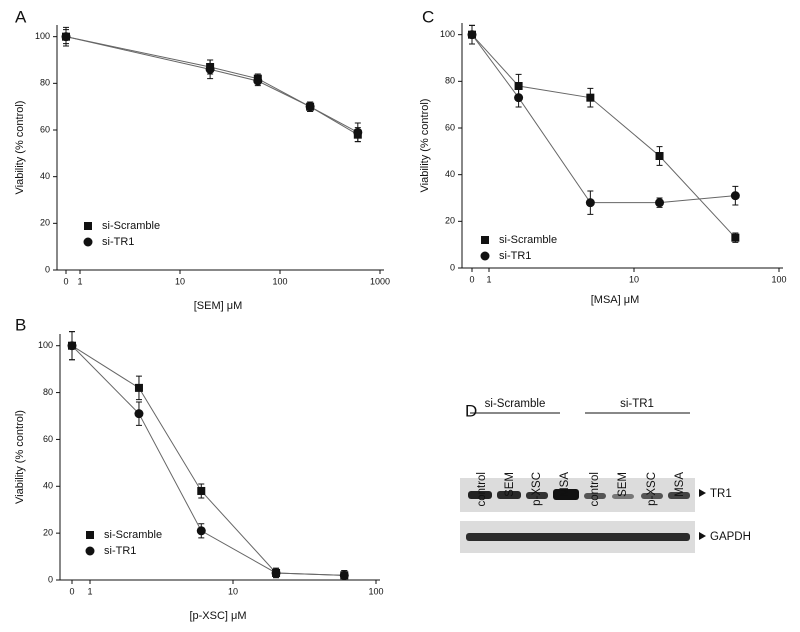  What do you see at coordinates (380, 281) in the screenshot?
I see `x-tick-label: 1000` at bounding box center [380, 281].